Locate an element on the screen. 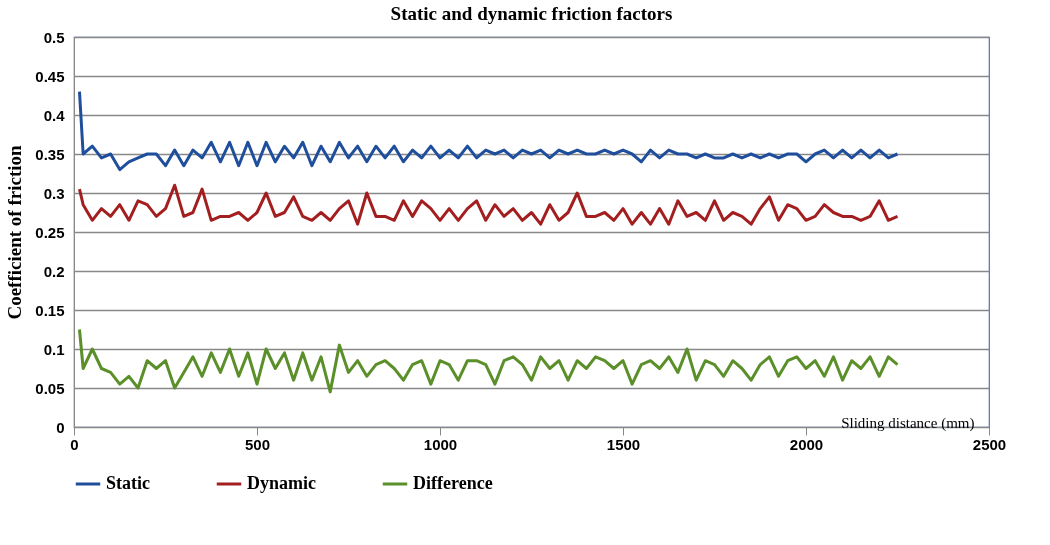  y-tick-label: 0 is located at coordinates (60, 427).